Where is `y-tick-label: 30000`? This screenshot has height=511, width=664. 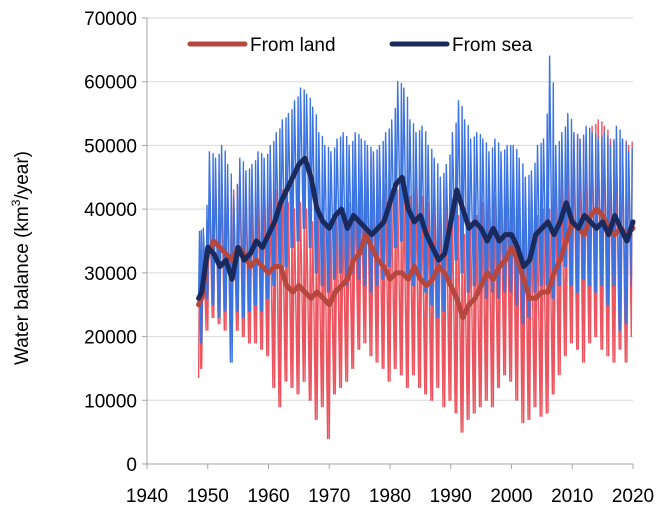
y-tick-label: 30000 is located at coordinates (110, 274).